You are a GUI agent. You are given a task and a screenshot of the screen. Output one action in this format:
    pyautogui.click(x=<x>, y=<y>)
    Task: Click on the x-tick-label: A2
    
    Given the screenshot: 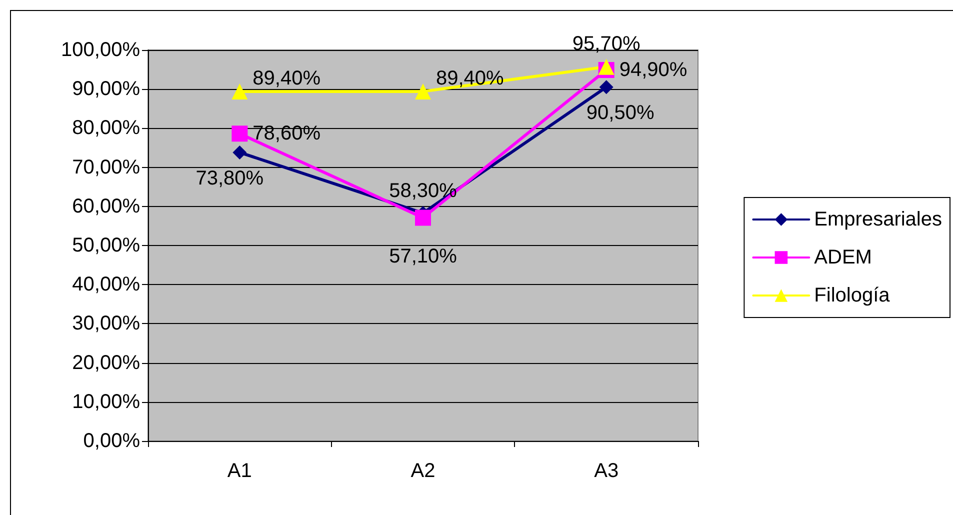 What is the action you would take?
    pyautogui.click(x=423, y=471)
    